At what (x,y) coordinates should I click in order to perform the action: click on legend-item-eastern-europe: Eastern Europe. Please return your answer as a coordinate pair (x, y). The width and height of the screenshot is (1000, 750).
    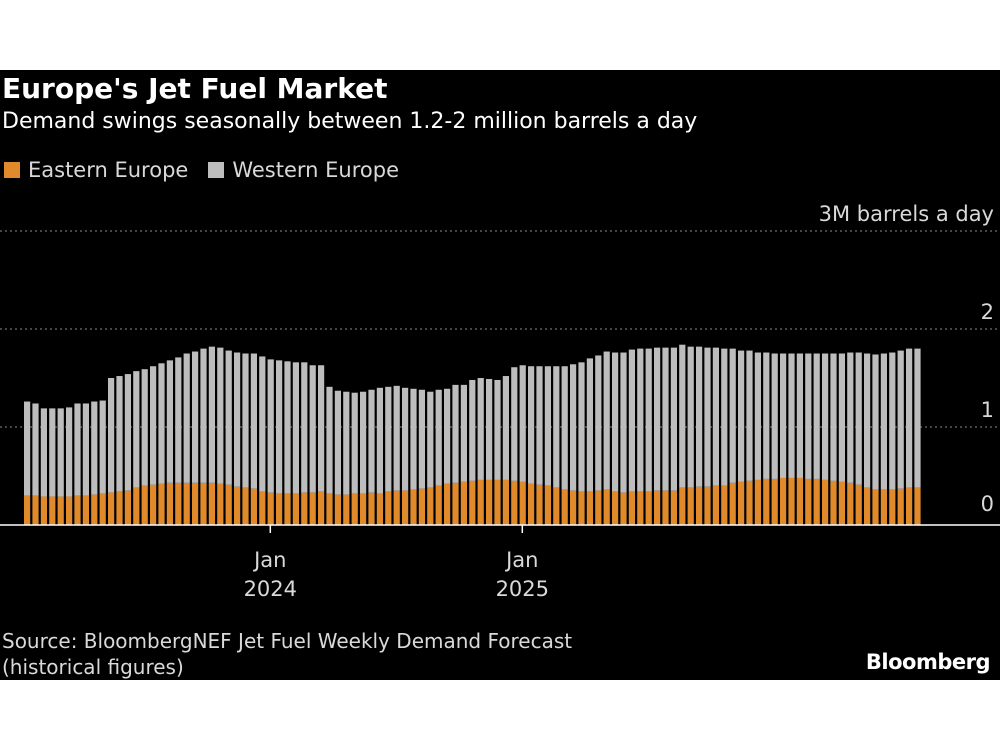
    Looking at the image, I should click on (96, 170).